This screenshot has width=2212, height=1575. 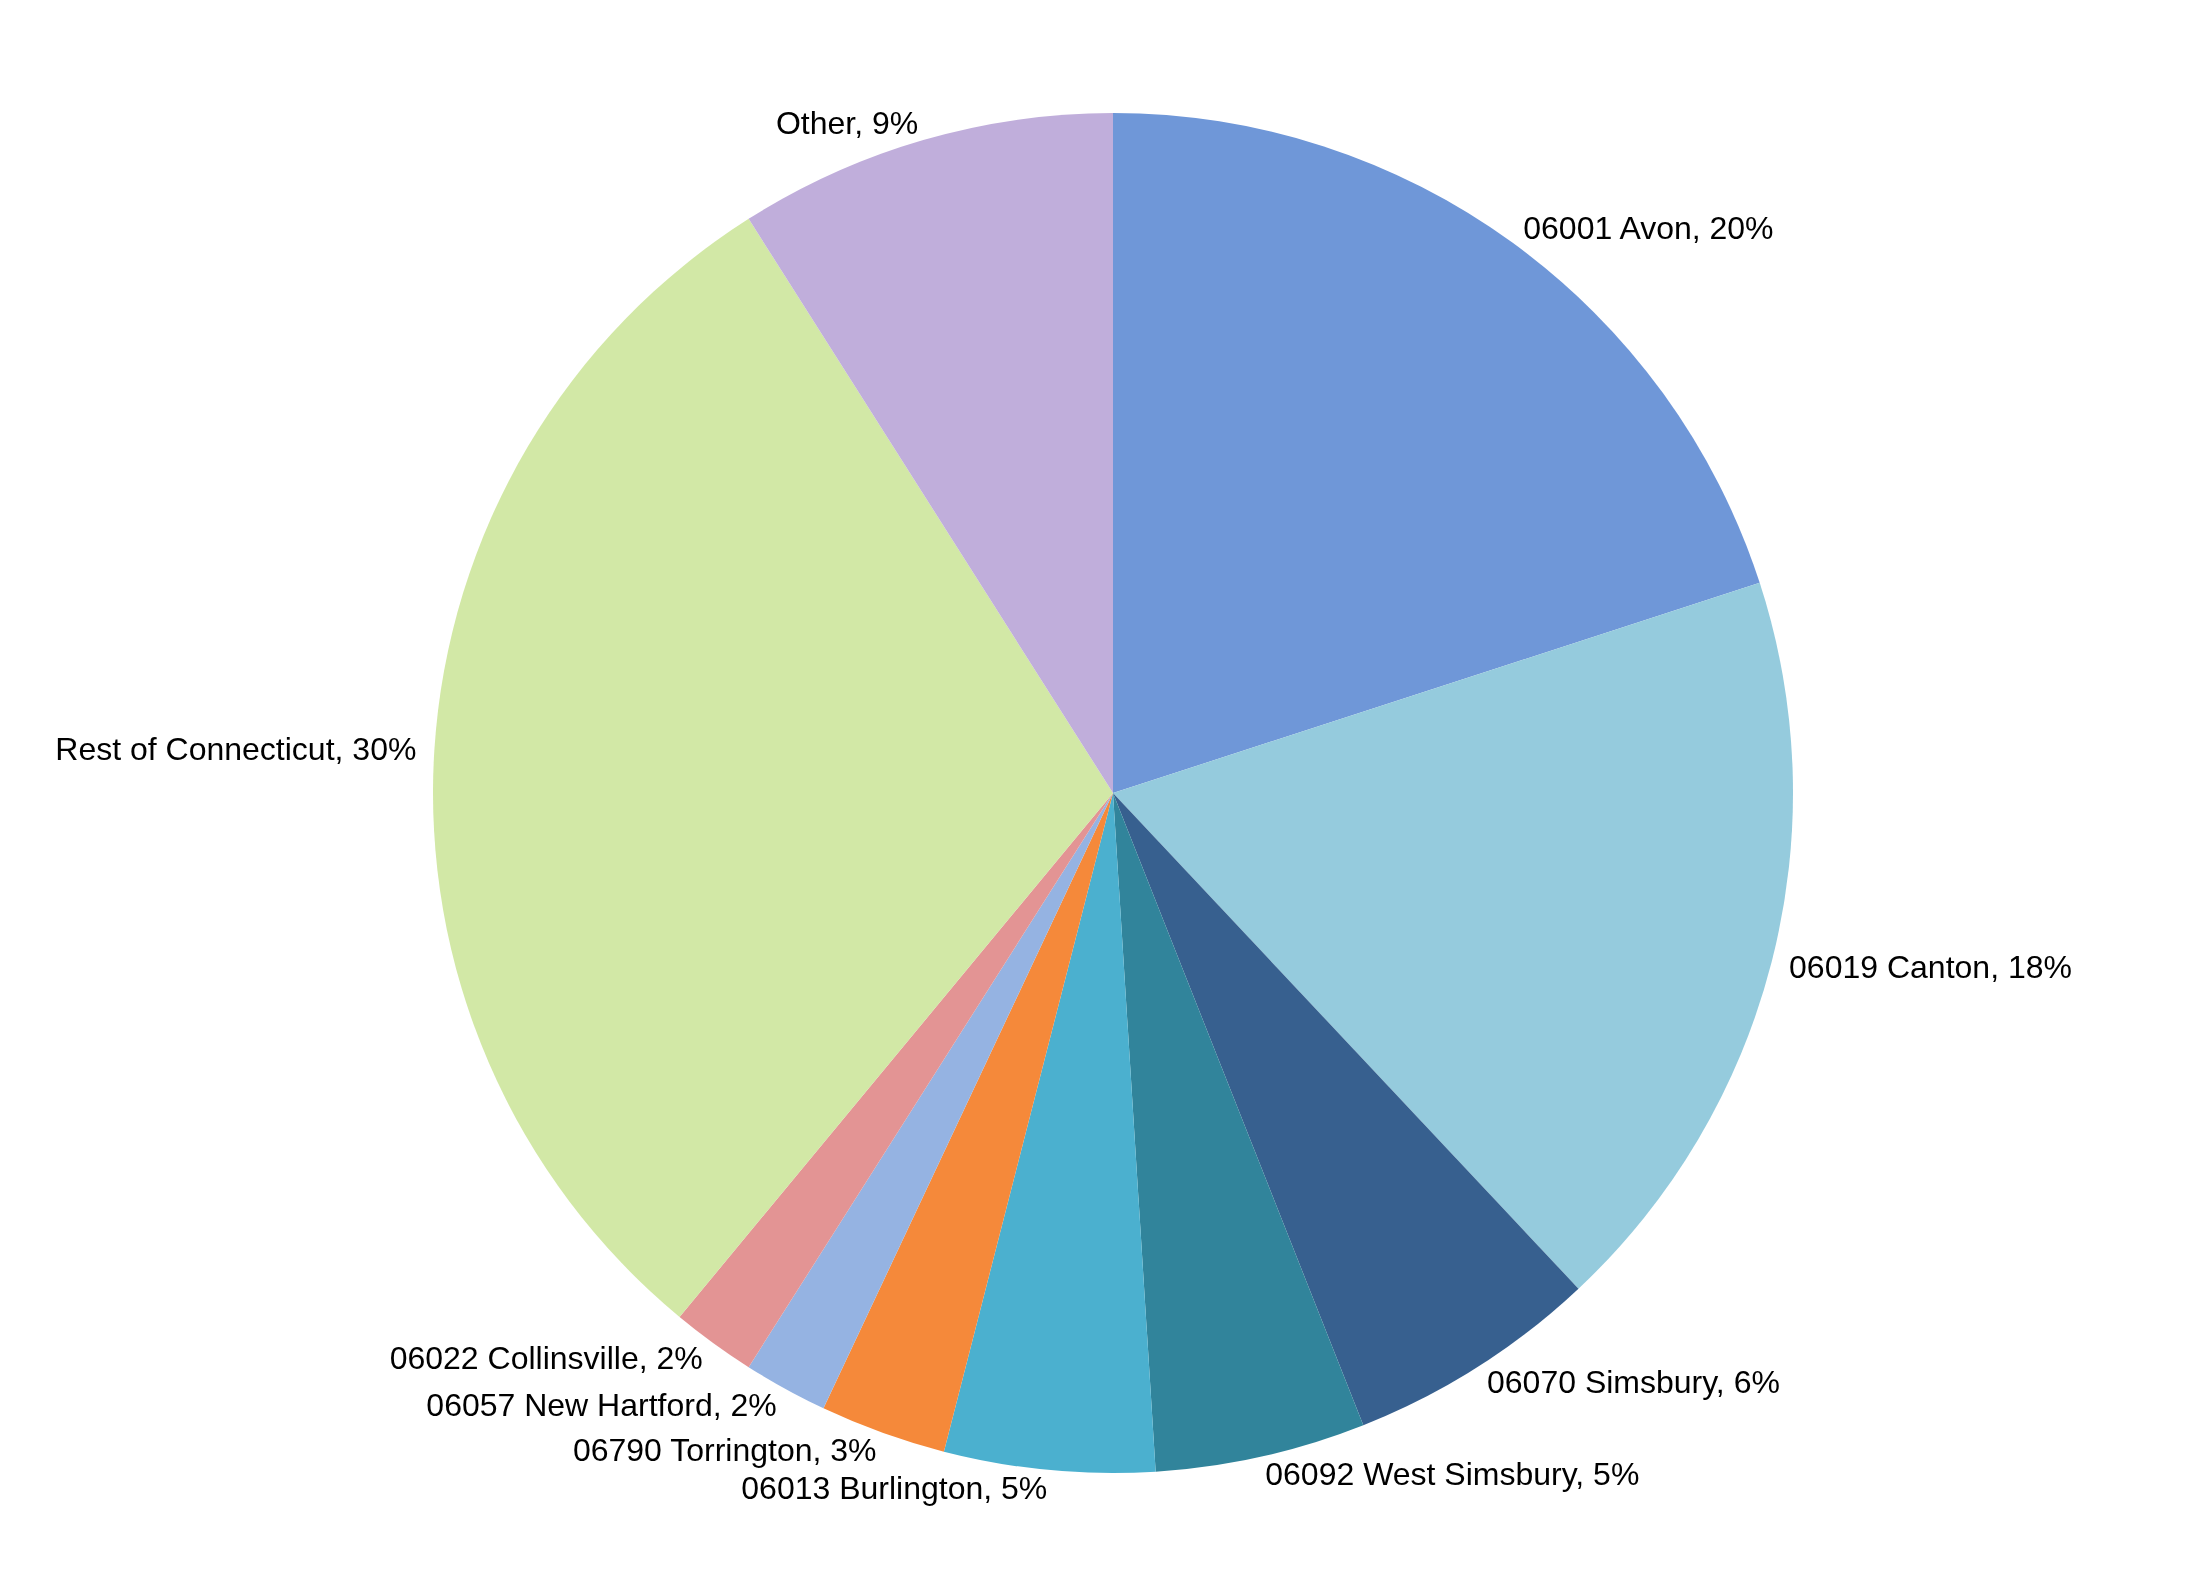 I want to click on slice-label: 06092 West Simsbury, 5%, so click(x=1452, y=1474).